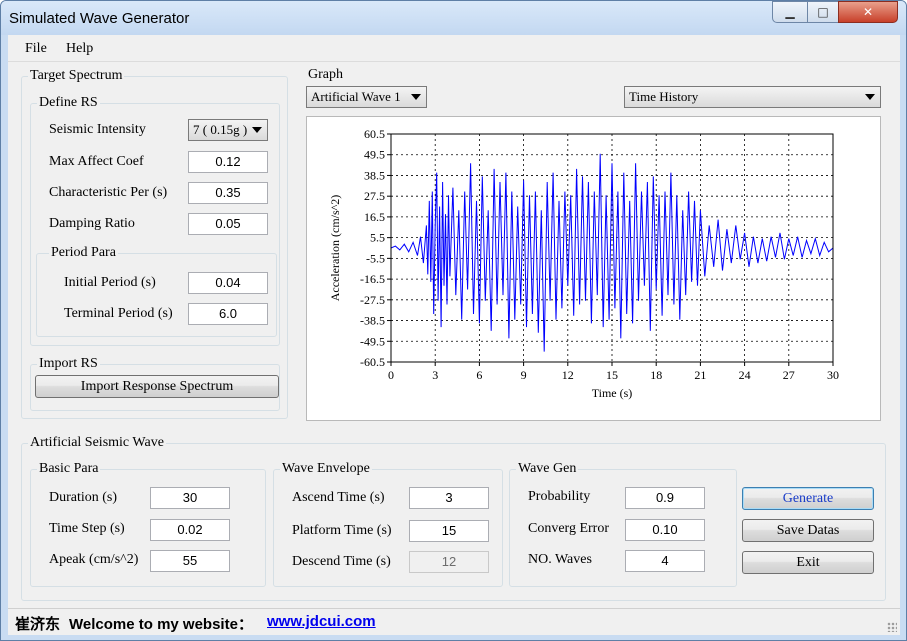 This screenshot has height=641, width=907. I want to click on import-response-spectrum-button: Import Response Spectrum, so click(157, 386).